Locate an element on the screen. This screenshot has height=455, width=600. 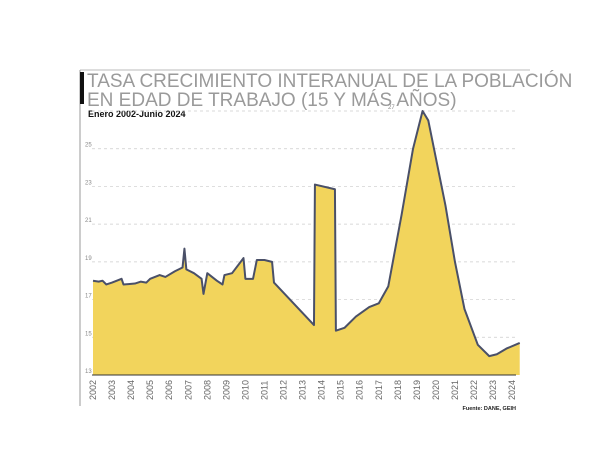
y-tick-label: 17 is located at coordinates (88, 297).